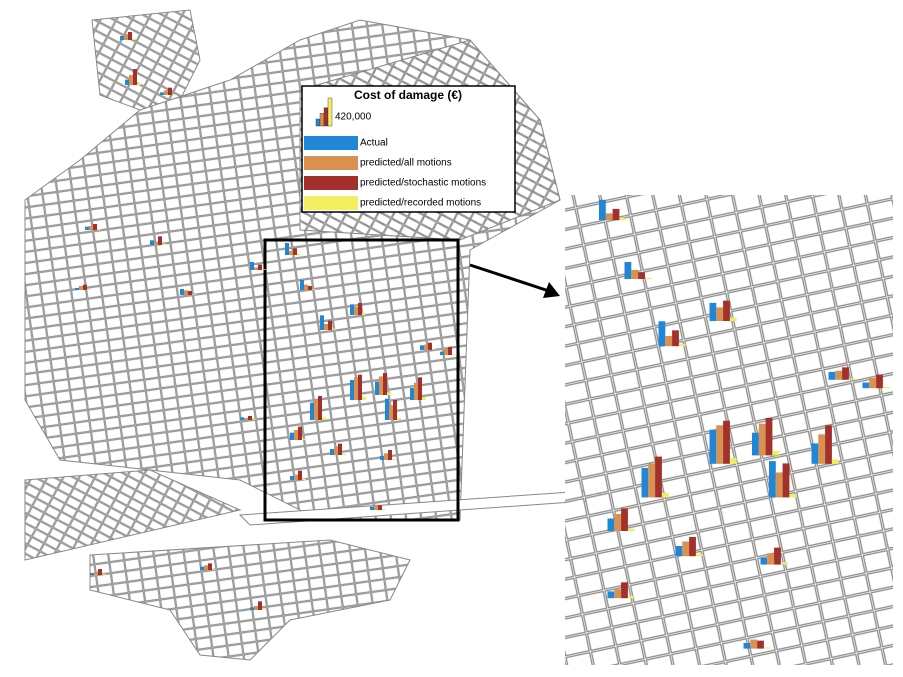 Image resolution: width=903 pixels, height=677 pixels. Describe the element at coordinates (423, 183) in the screenshot. I see `legend-label: predicted/stochastic motions` at that location.